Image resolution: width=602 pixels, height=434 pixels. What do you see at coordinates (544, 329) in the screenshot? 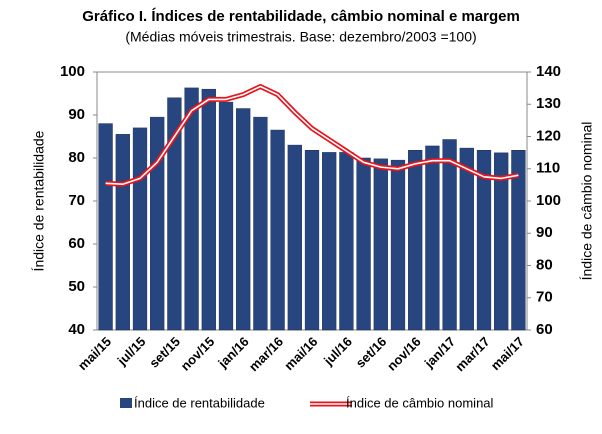
I see `y2-tick-label: 60` at bounding box center [544, 329].